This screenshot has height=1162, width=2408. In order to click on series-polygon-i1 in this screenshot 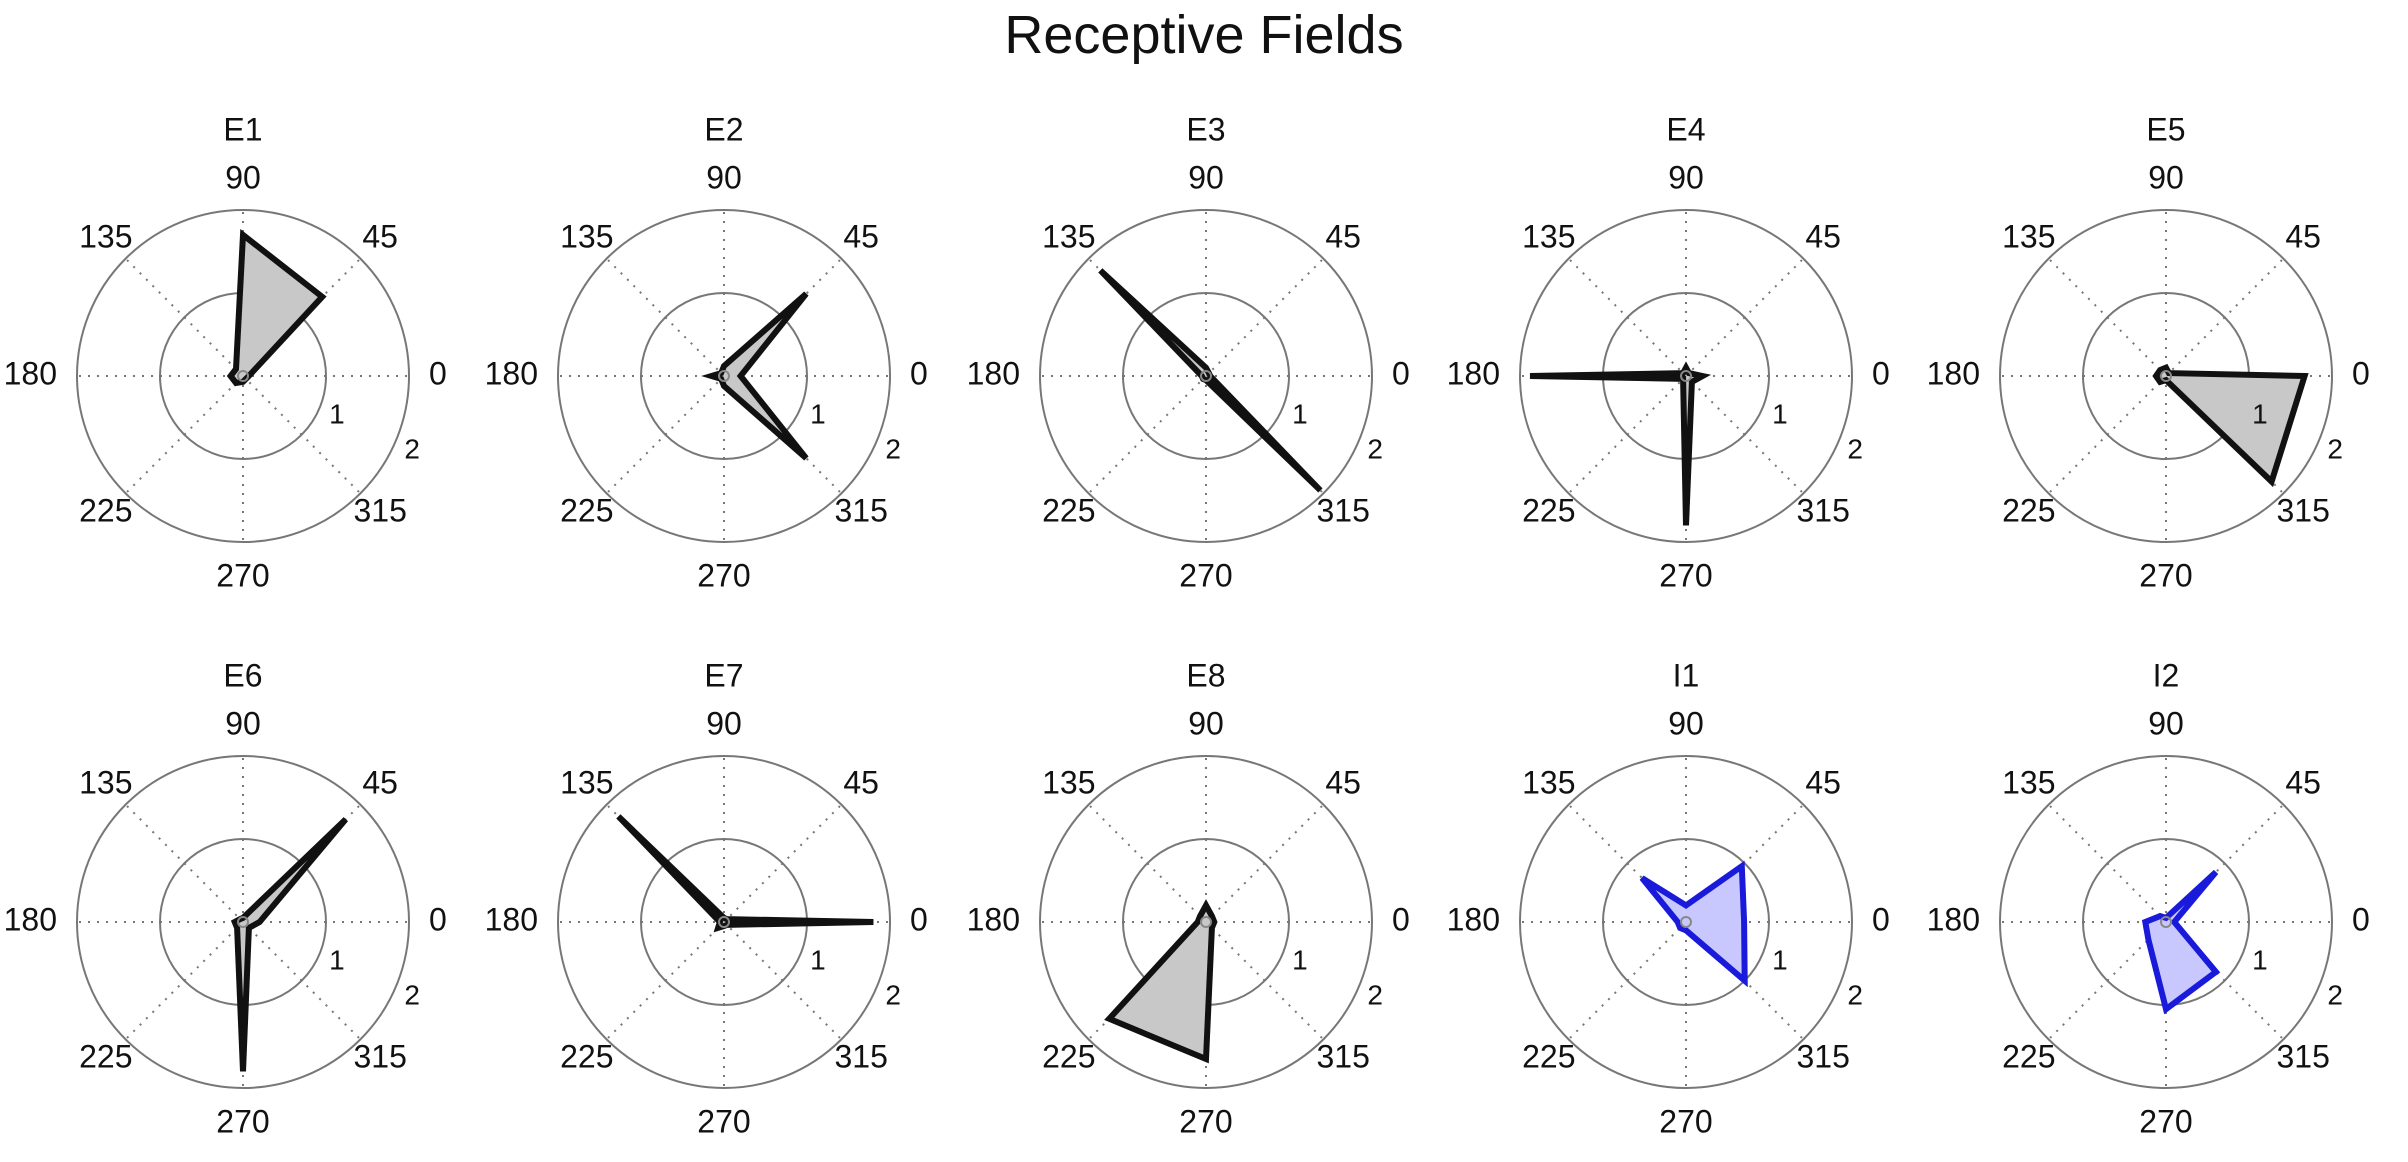, I will do `click(1693, 924)`.